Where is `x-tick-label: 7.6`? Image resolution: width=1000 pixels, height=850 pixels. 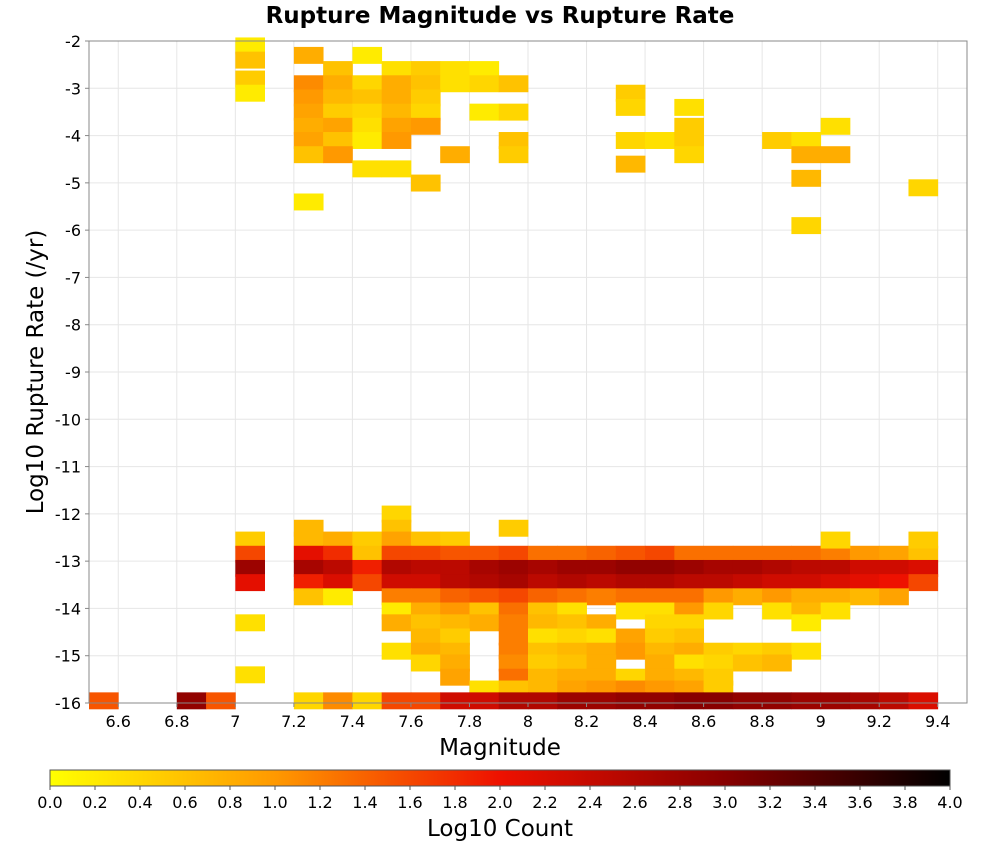 x-tick-label: 7.6 is located at coordinates (410, 721).